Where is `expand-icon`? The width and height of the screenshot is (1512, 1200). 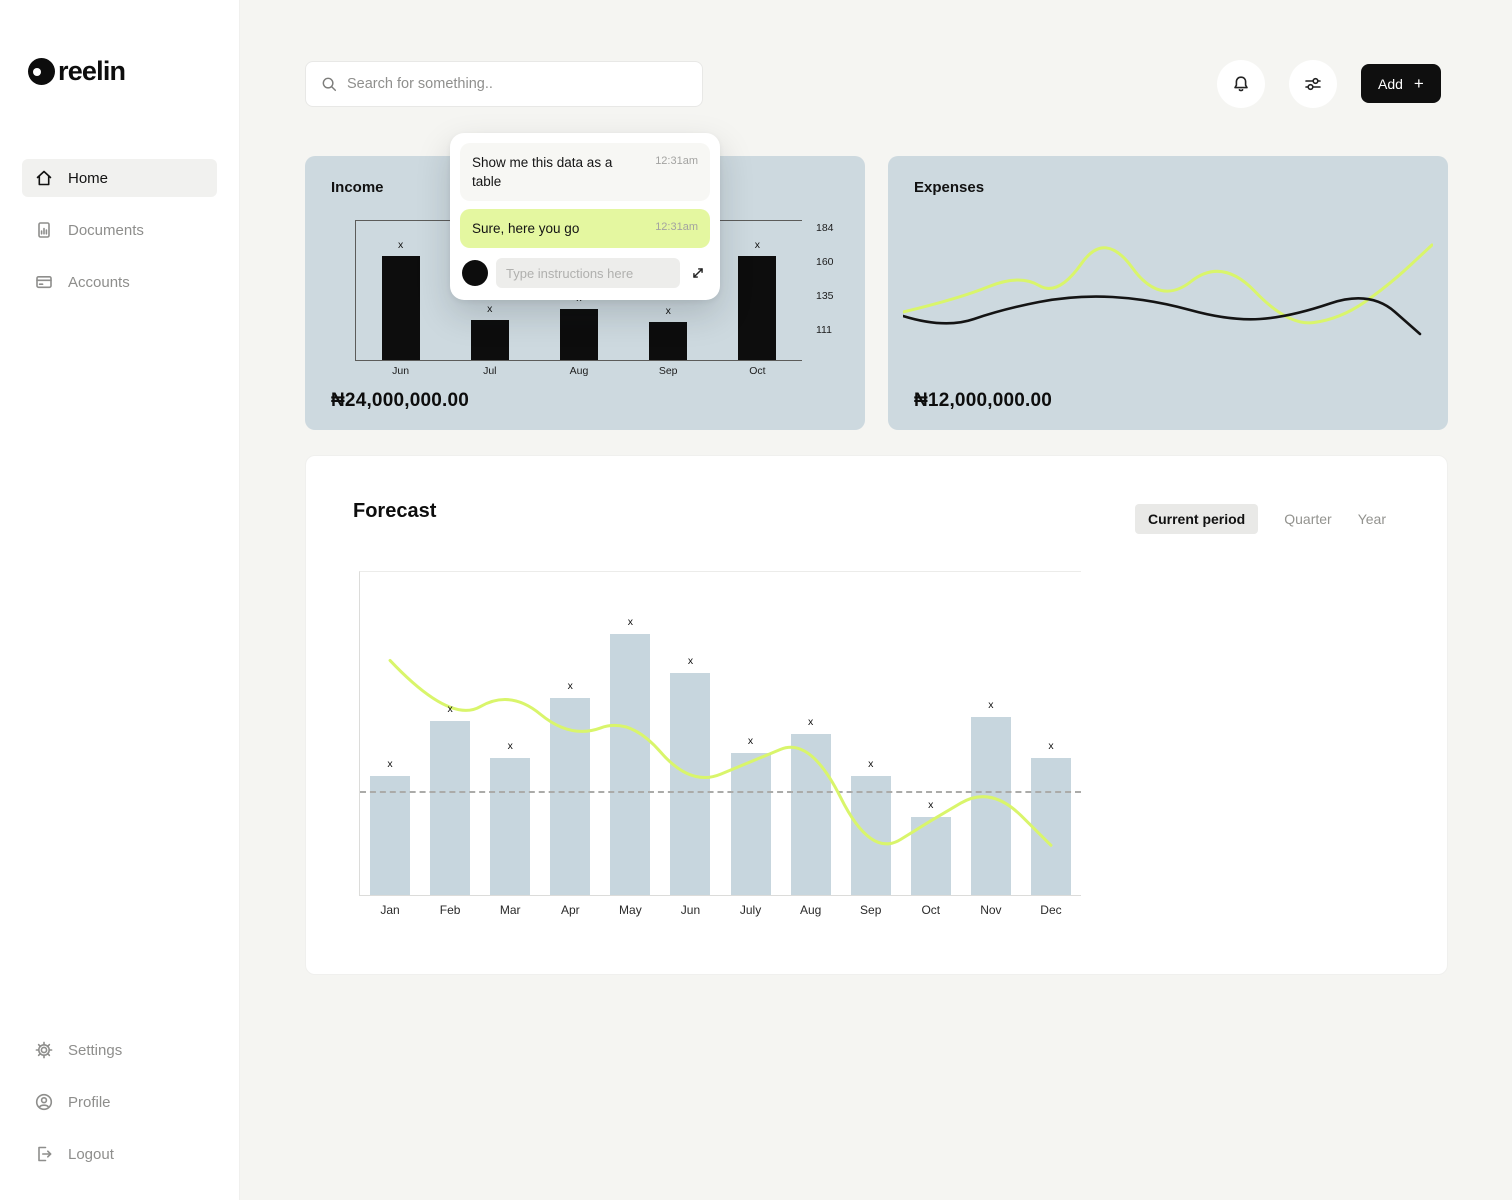 expand-icon is located at coordinates (698, 273).